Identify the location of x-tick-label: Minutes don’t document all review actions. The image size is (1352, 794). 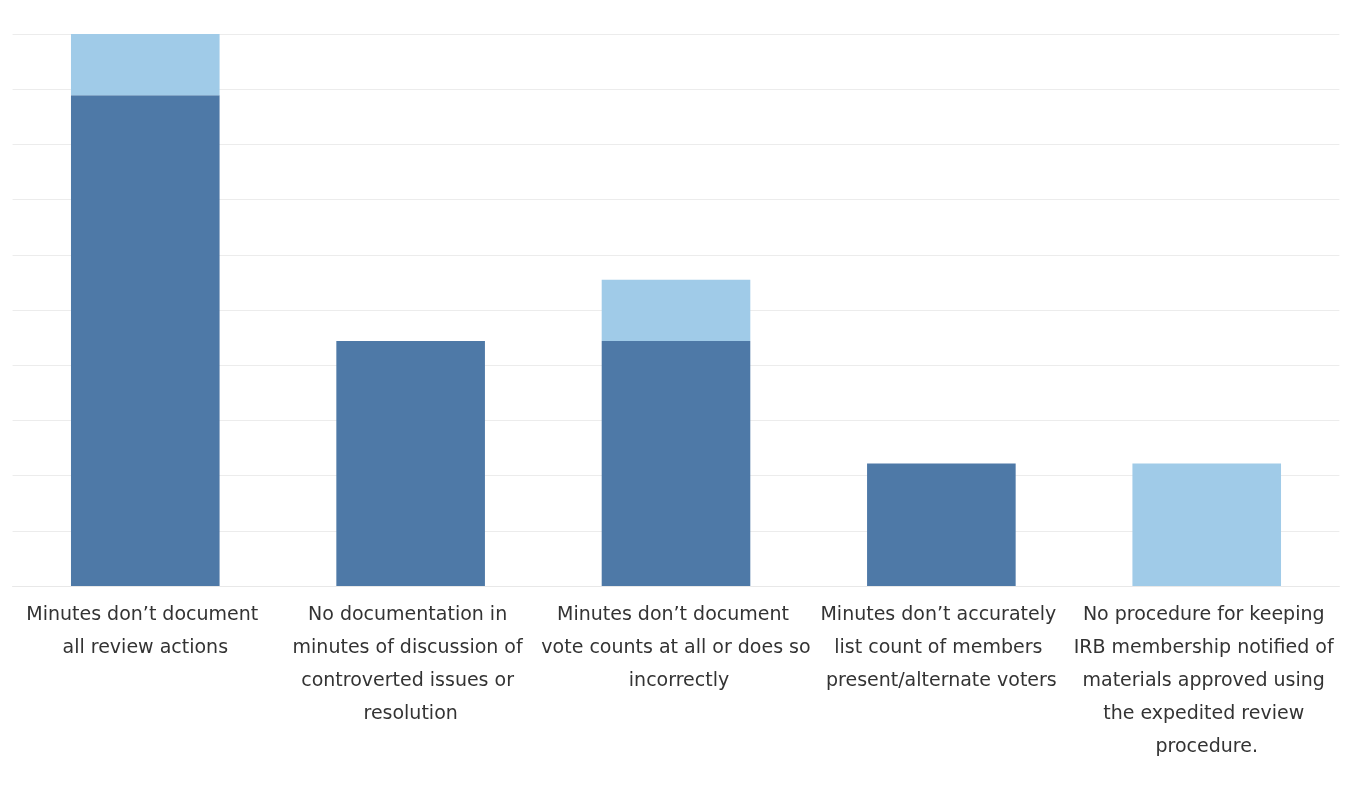
(145, 629).